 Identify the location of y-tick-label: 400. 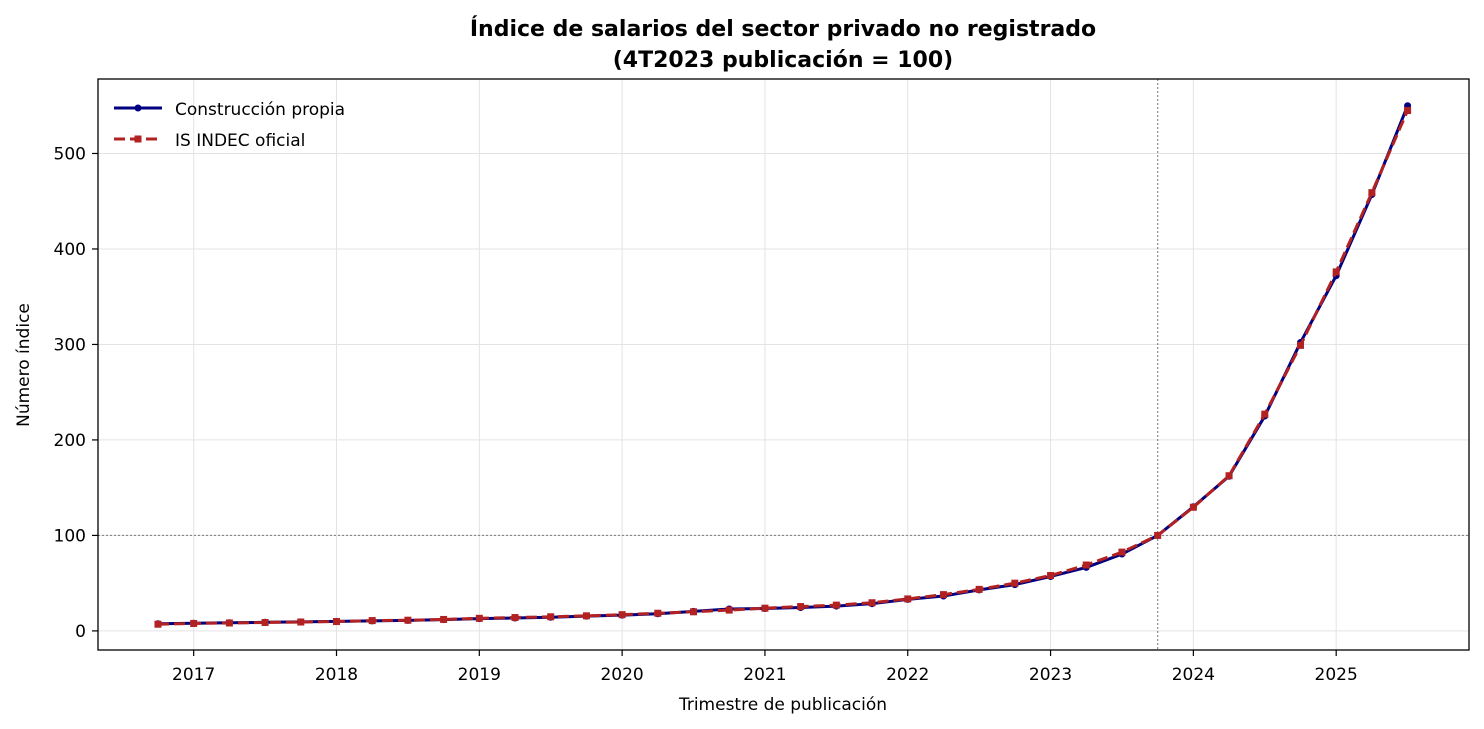
(70, 250).